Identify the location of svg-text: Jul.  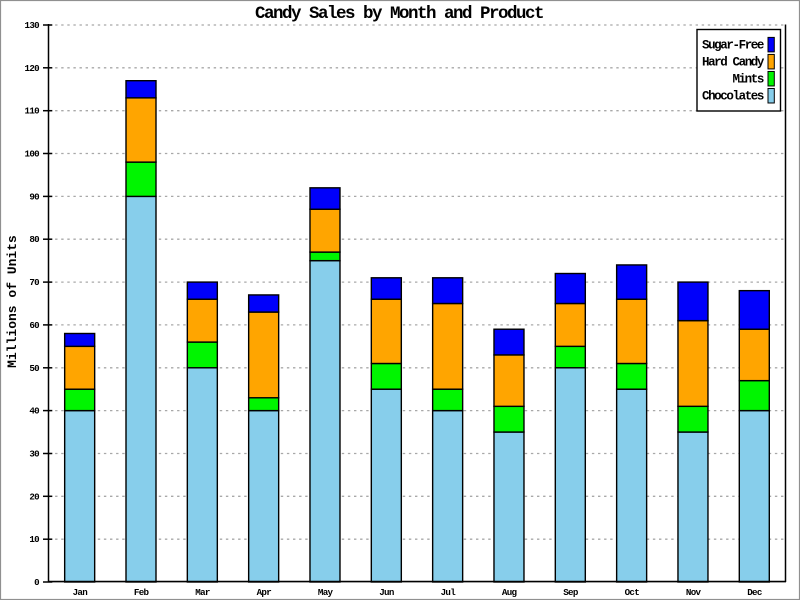
(449, 592).